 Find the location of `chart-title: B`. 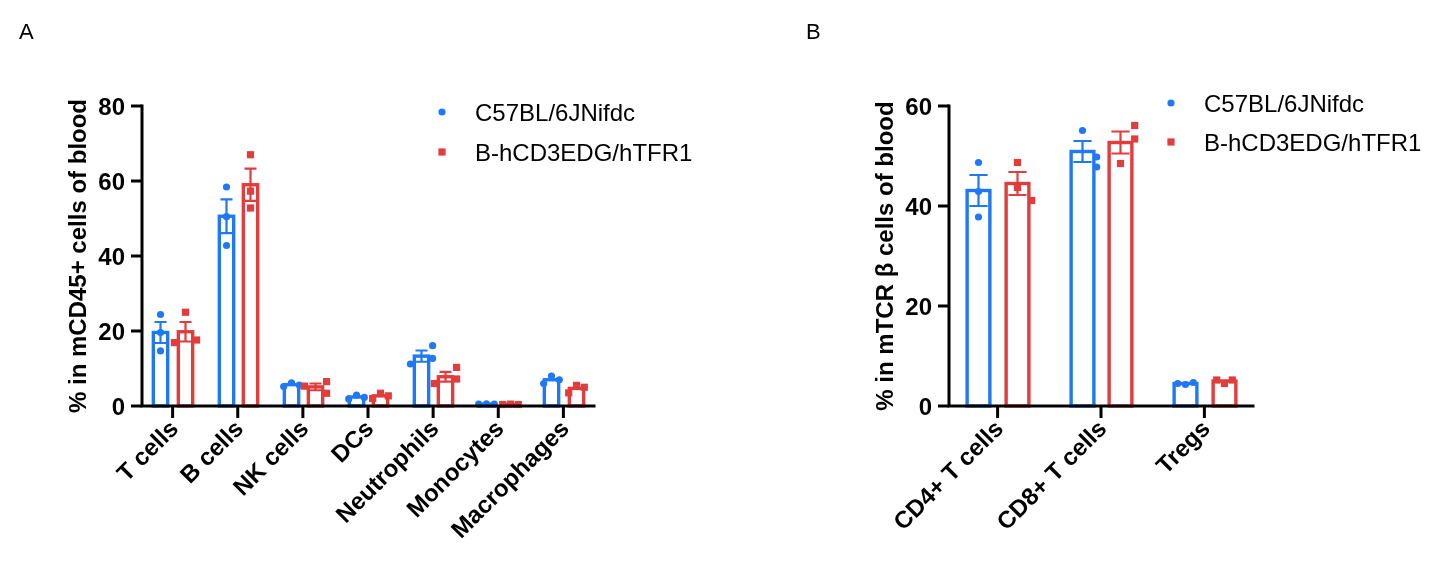

chart-title: B is located at coordinates (813, 31).